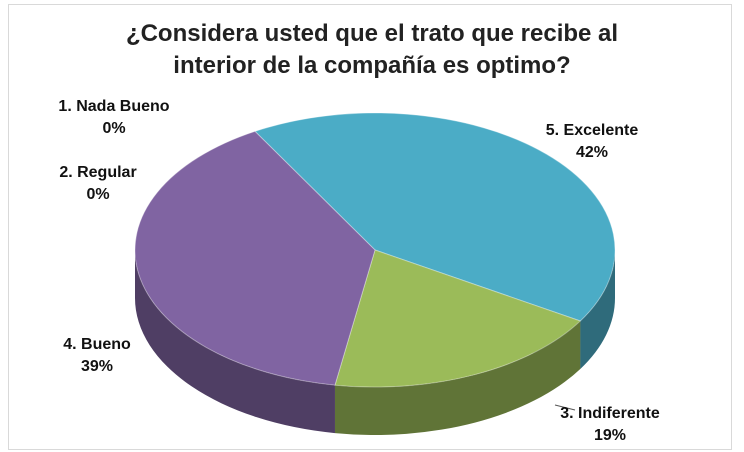 The width and height of the screenshot is (744, 452). I want to click on chart-title-line-2: interior de la compañía es optimo?, so click(372, 65).